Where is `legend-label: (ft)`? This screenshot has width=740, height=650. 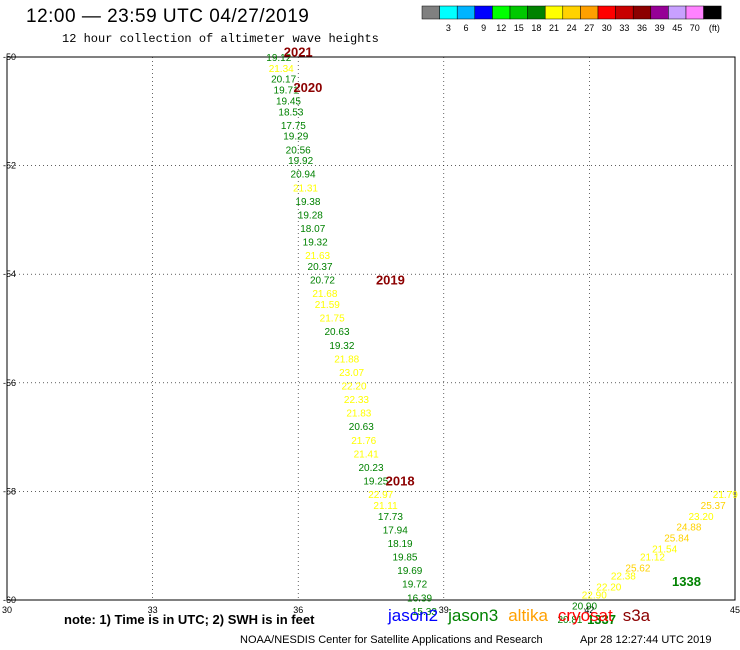 legend-label: (ft) is located at coordinates (714, 28).